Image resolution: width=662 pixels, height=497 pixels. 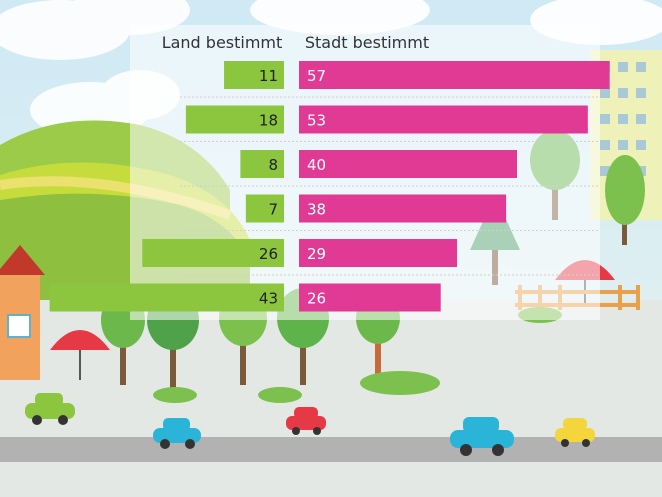 What do you see at coordinates (268, 121) in the screenshot?
I see `land-value-label-2: 18` at bounding box center [268, 121].